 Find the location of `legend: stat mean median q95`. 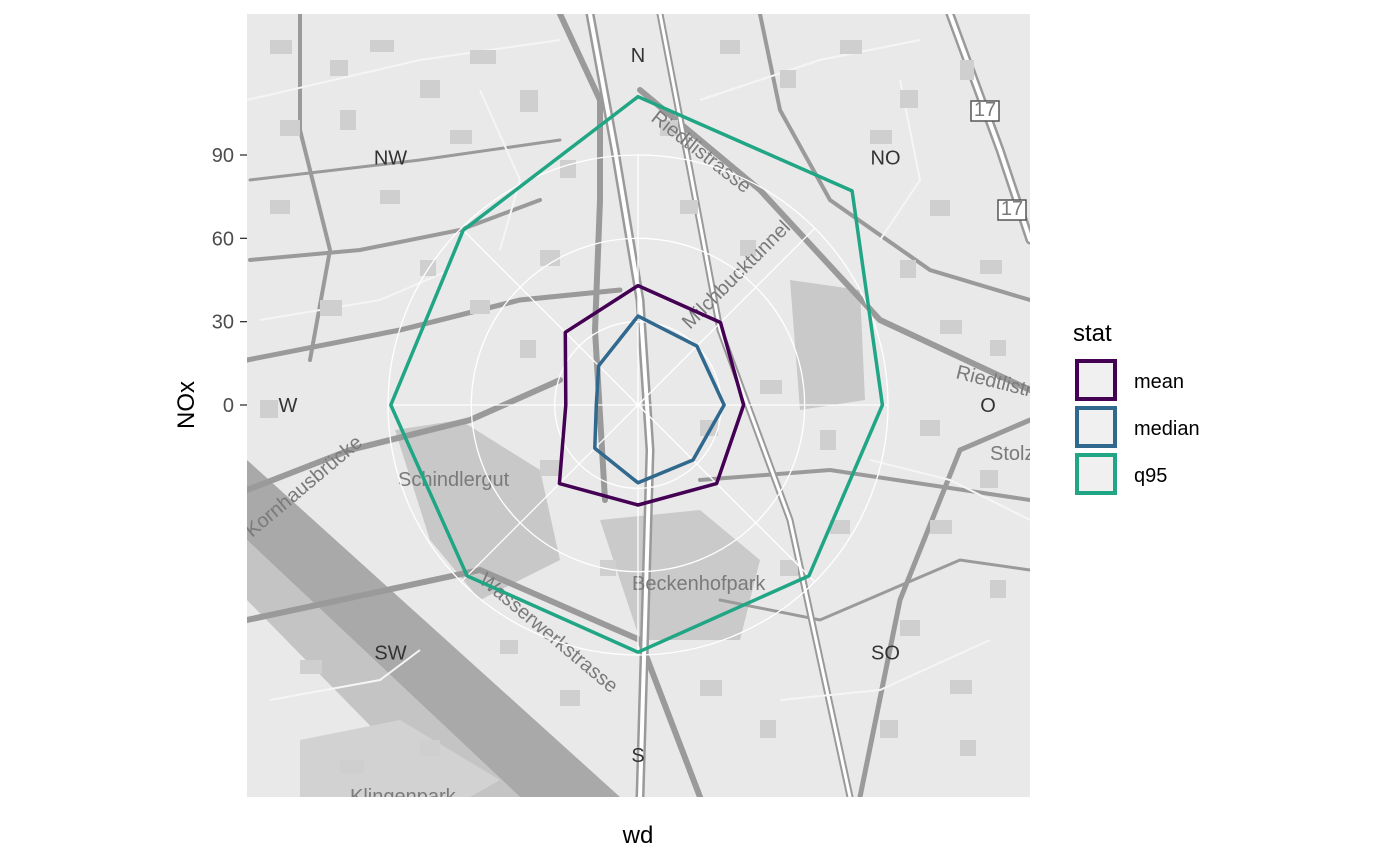

legend: stat mean median q95 is located at coordinates (1136, 407).